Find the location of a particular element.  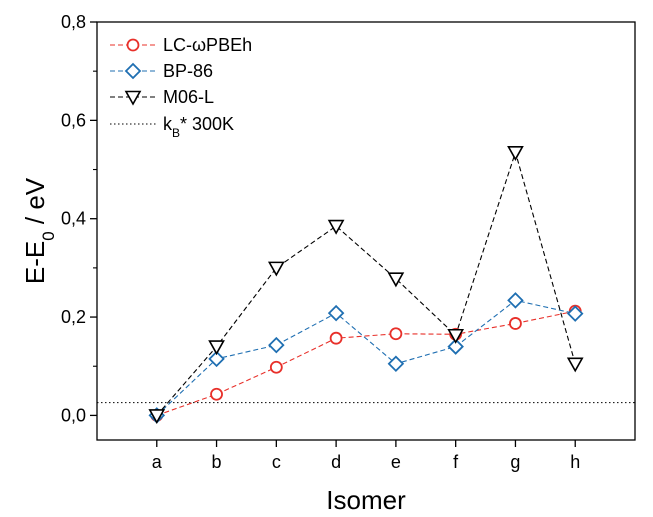

legend-label-subscript: B is located at coordinates (176, 133).